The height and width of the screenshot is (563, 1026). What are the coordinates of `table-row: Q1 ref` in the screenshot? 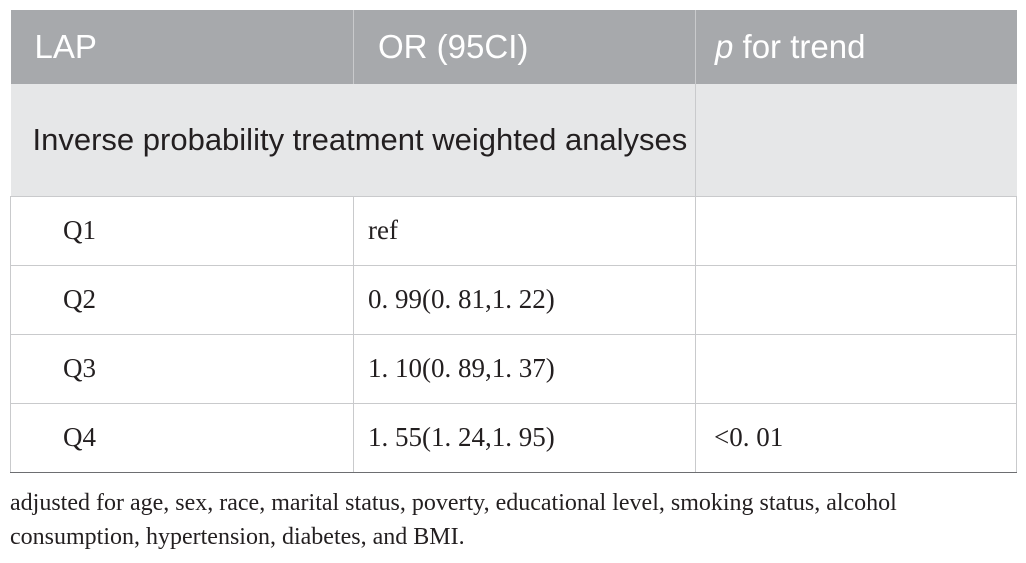 It's located at (513, 231).